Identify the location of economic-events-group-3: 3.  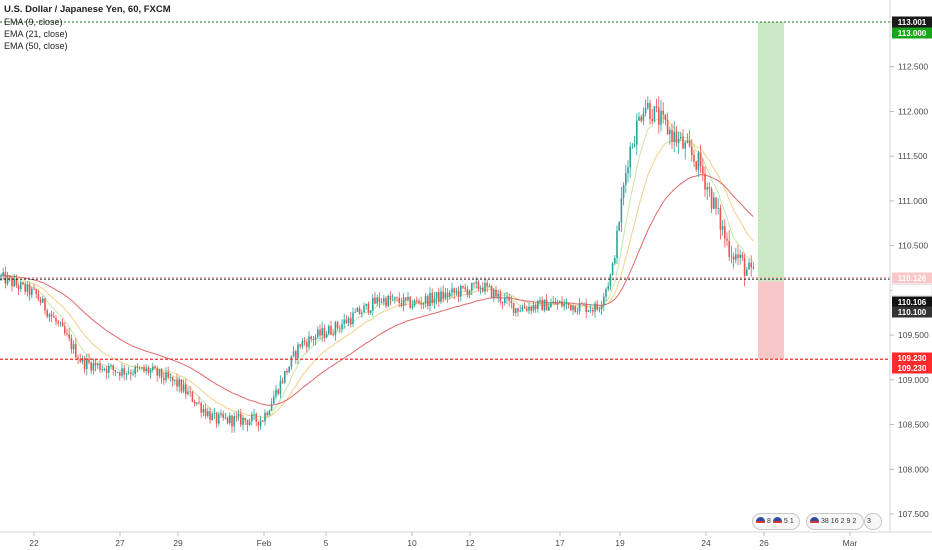
(873, 521).